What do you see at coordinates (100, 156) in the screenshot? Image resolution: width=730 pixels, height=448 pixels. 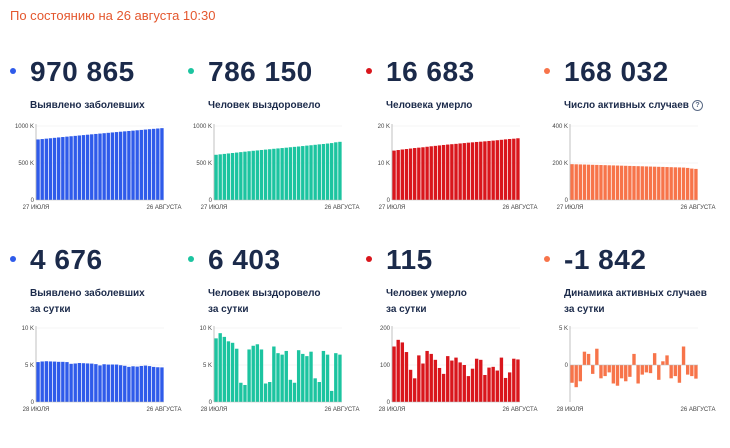 I see `stat-panel: 970 865 Выявлено заболевших` at bounding box center [100, 156].